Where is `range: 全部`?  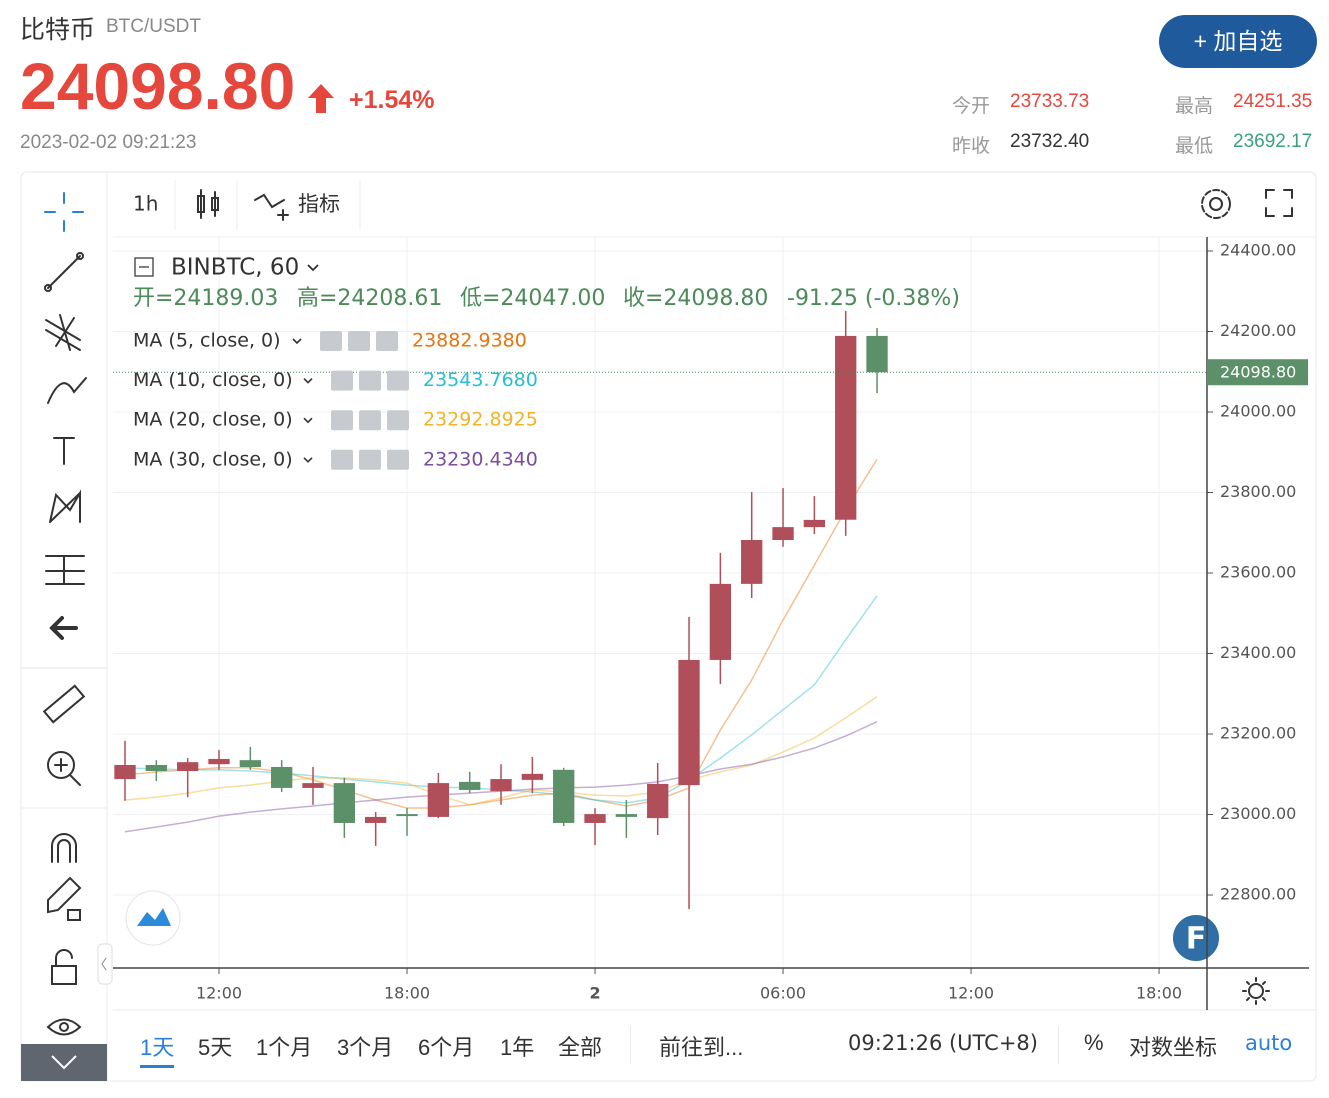
range: 全部 is located at coordinates (580, 1047).